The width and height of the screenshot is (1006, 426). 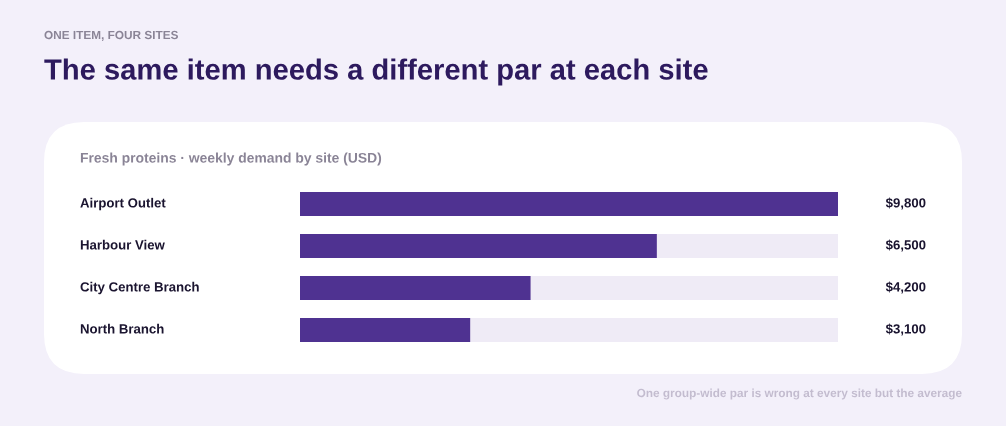 I want to click on y-tick-label: City Centre Branch, so click(x=139, y=288).